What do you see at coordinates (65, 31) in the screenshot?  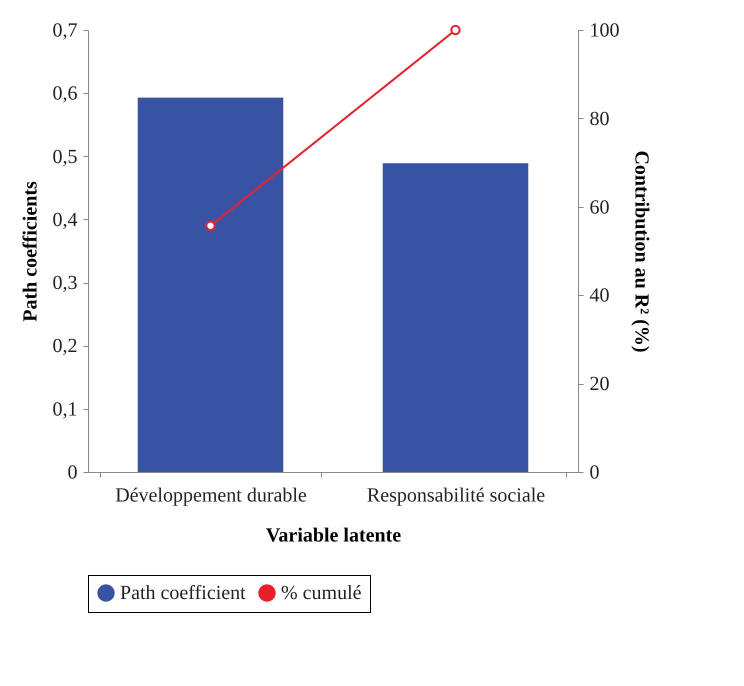 I see `y-tick-label: 0,7` at bounding box center [65, 31].